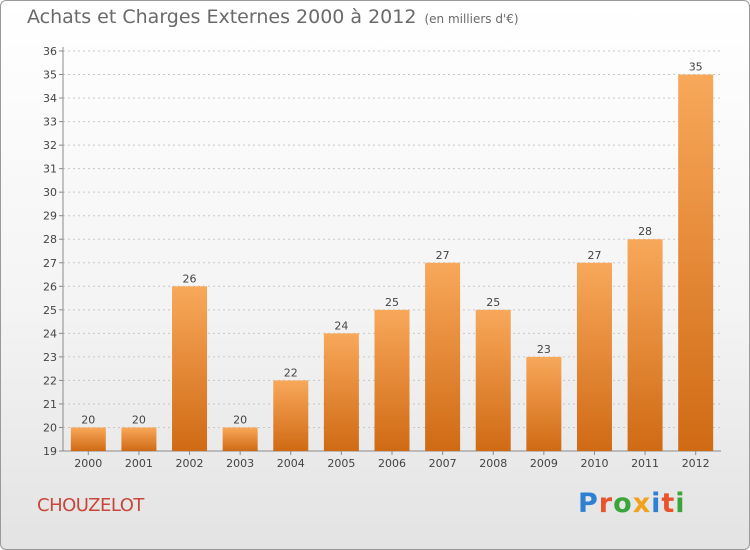 The image size is (750, 550). I want to click on x-tick-label: 2002, so click(190, 463).